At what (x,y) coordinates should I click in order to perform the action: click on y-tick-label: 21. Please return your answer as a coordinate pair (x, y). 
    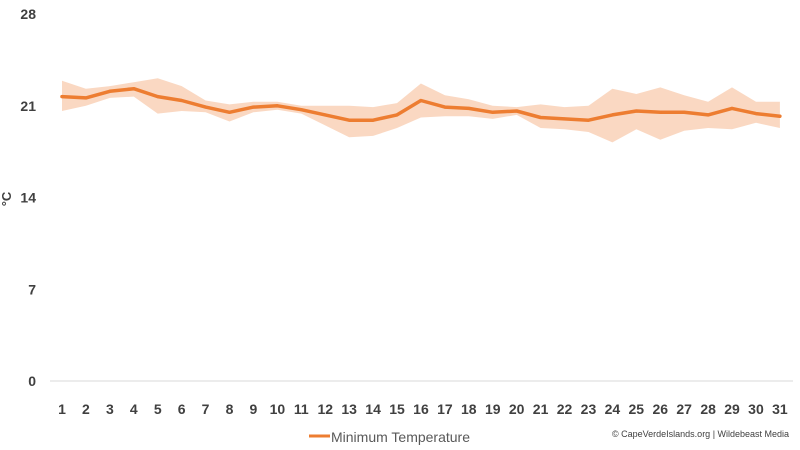
    Looking at the image, I should click on (28, 106).